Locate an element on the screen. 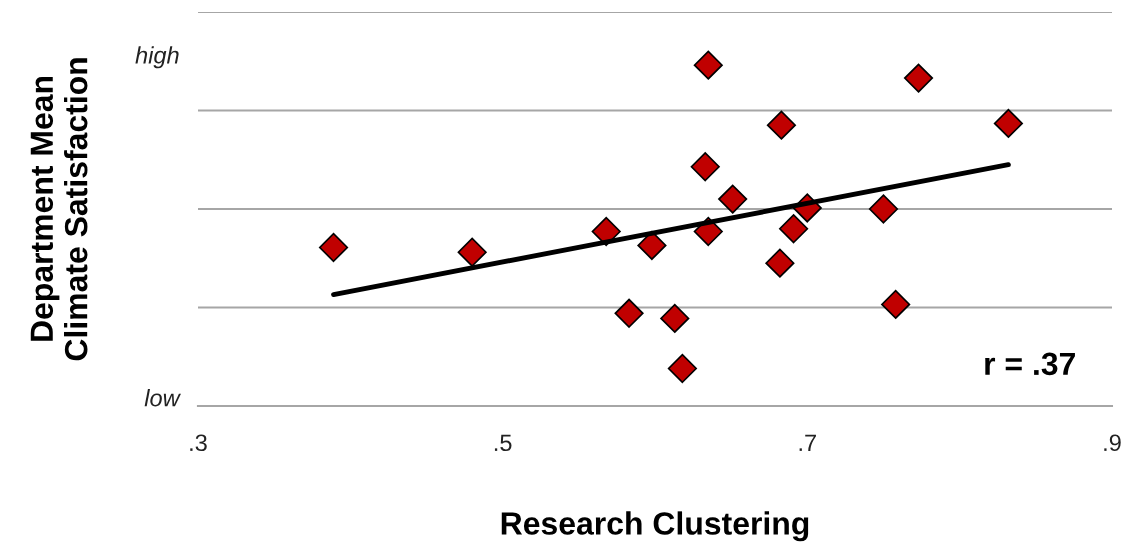 The height and width of the screenshot is (557, 1128). text: high is located at coordinates (157, 57).